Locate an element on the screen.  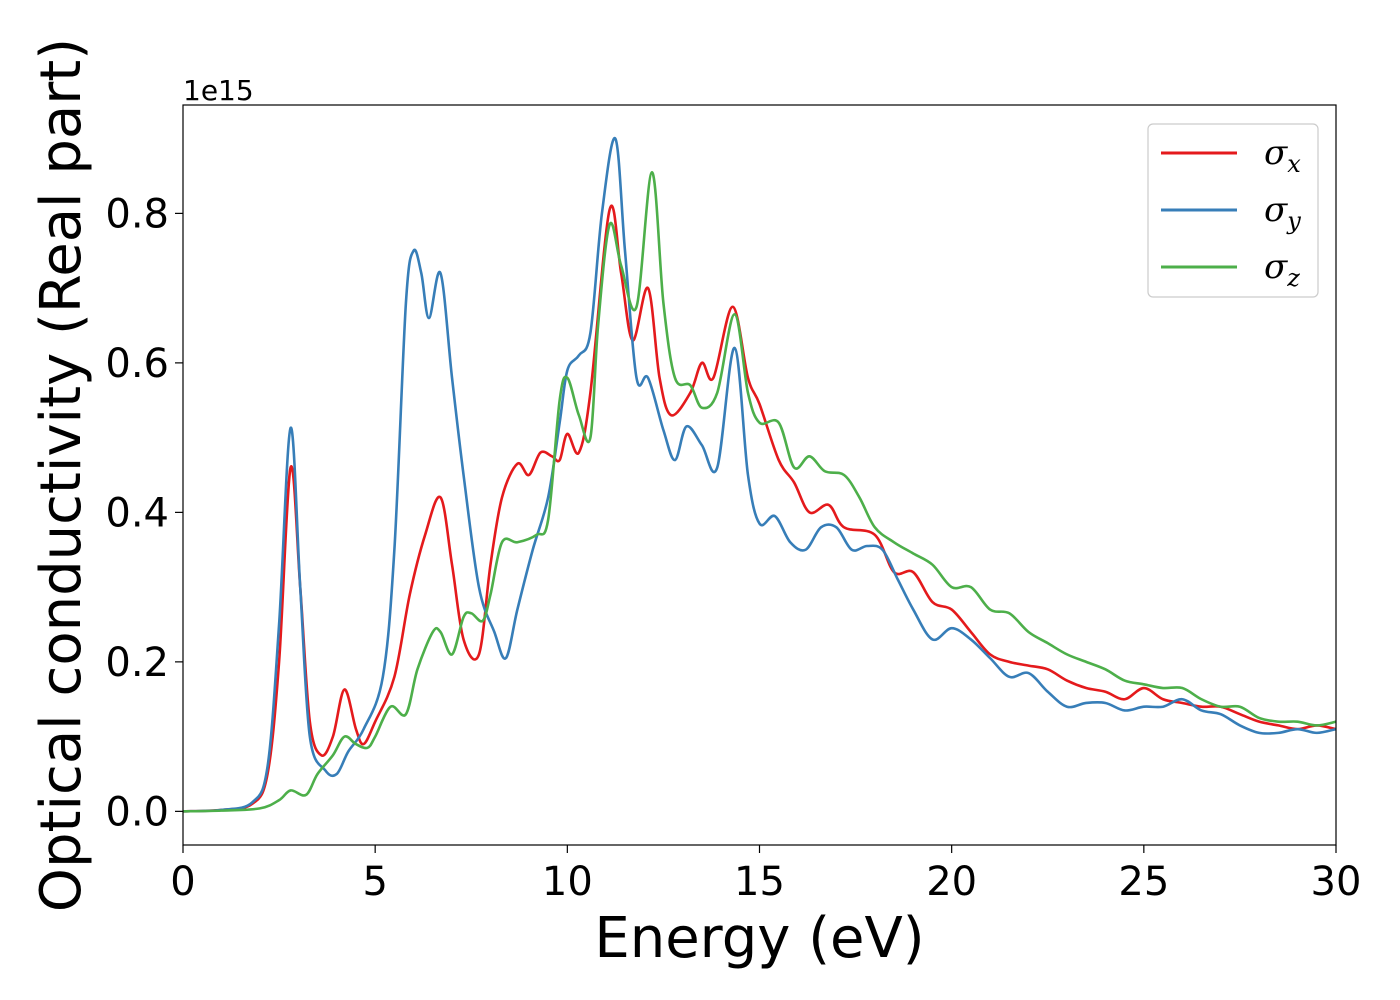
y-tick-label: 0.0 is located at coordinates (137, 812).